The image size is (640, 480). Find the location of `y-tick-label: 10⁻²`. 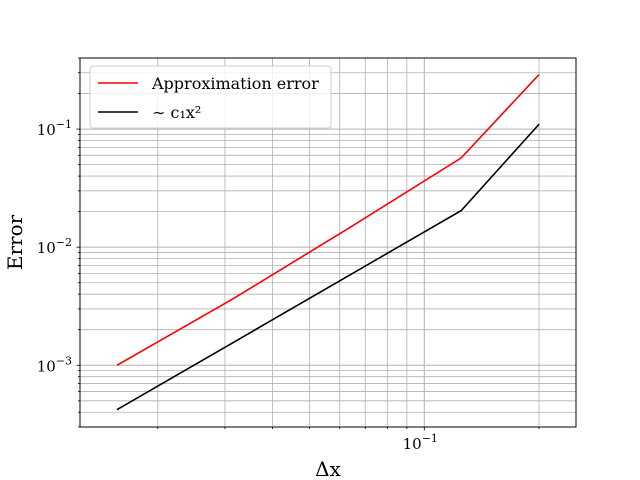

y-tick-label: 10⁻² is located at coordinates (54, 246).